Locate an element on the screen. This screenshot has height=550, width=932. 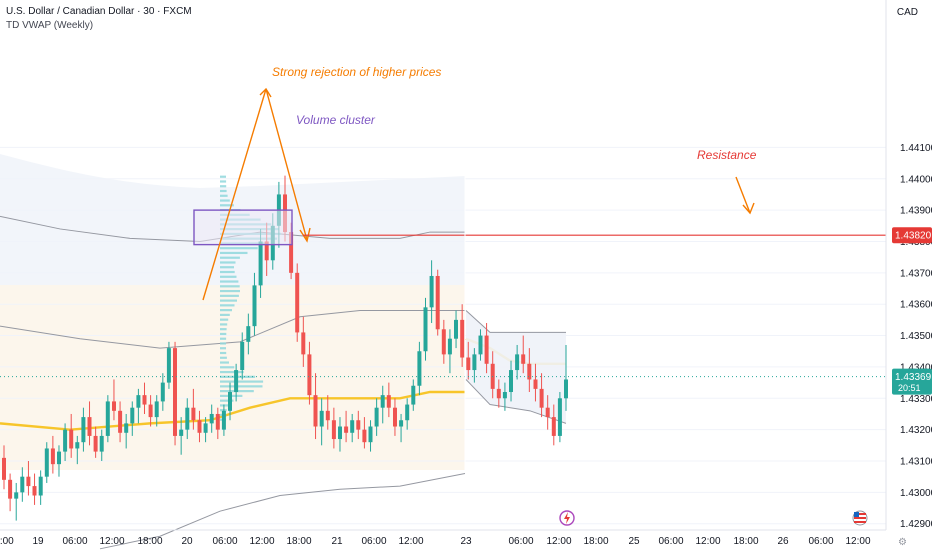
current-price-label: 1.43369 is located at coordinates (913, 377).